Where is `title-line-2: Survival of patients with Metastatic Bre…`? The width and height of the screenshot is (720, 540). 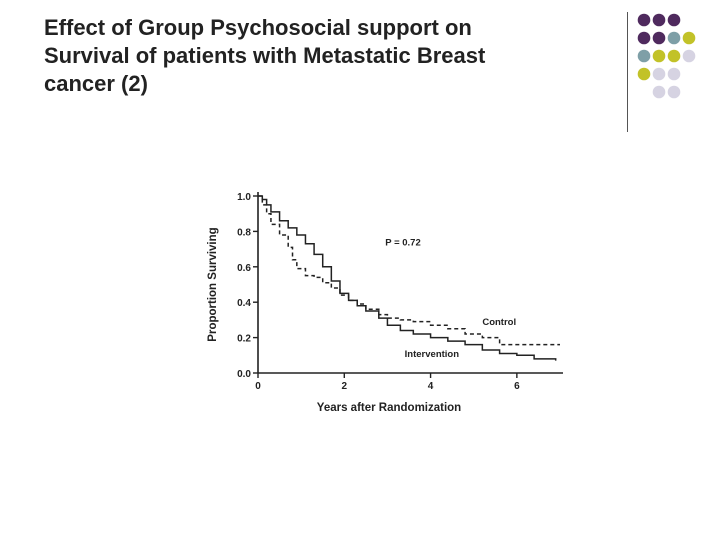 title-line-2: Survival of patients with Metastatic Bre… is located at coordinates (265, 55).